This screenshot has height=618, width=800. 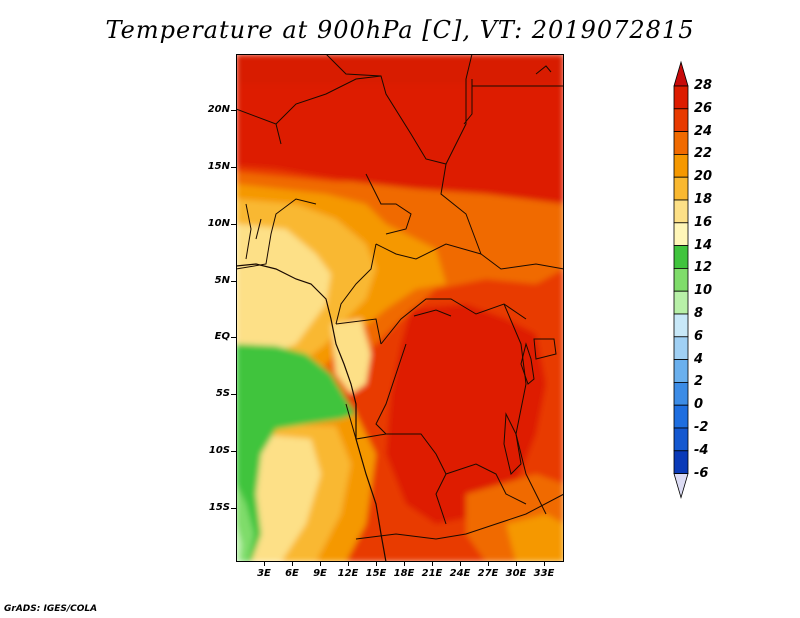 What do you see at coordinates (703, 291) in the screenshot?
I see `colorbar-level-label: 10` at bounding box center [703, 291].